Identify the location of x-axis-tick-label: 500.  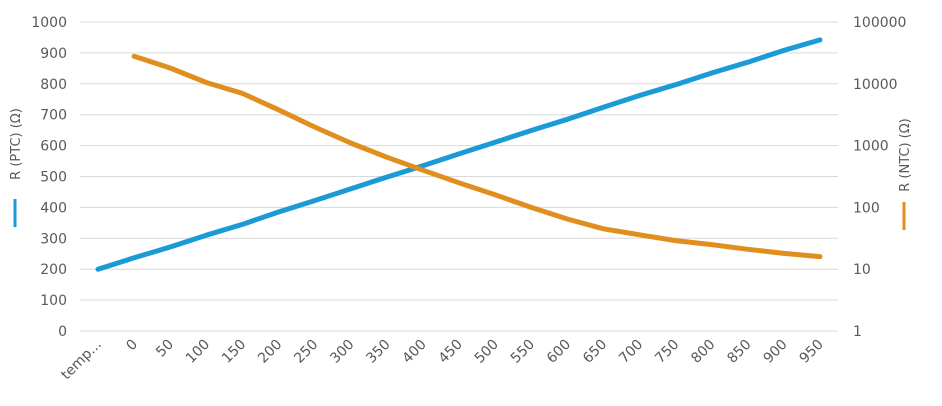
(487, 352).